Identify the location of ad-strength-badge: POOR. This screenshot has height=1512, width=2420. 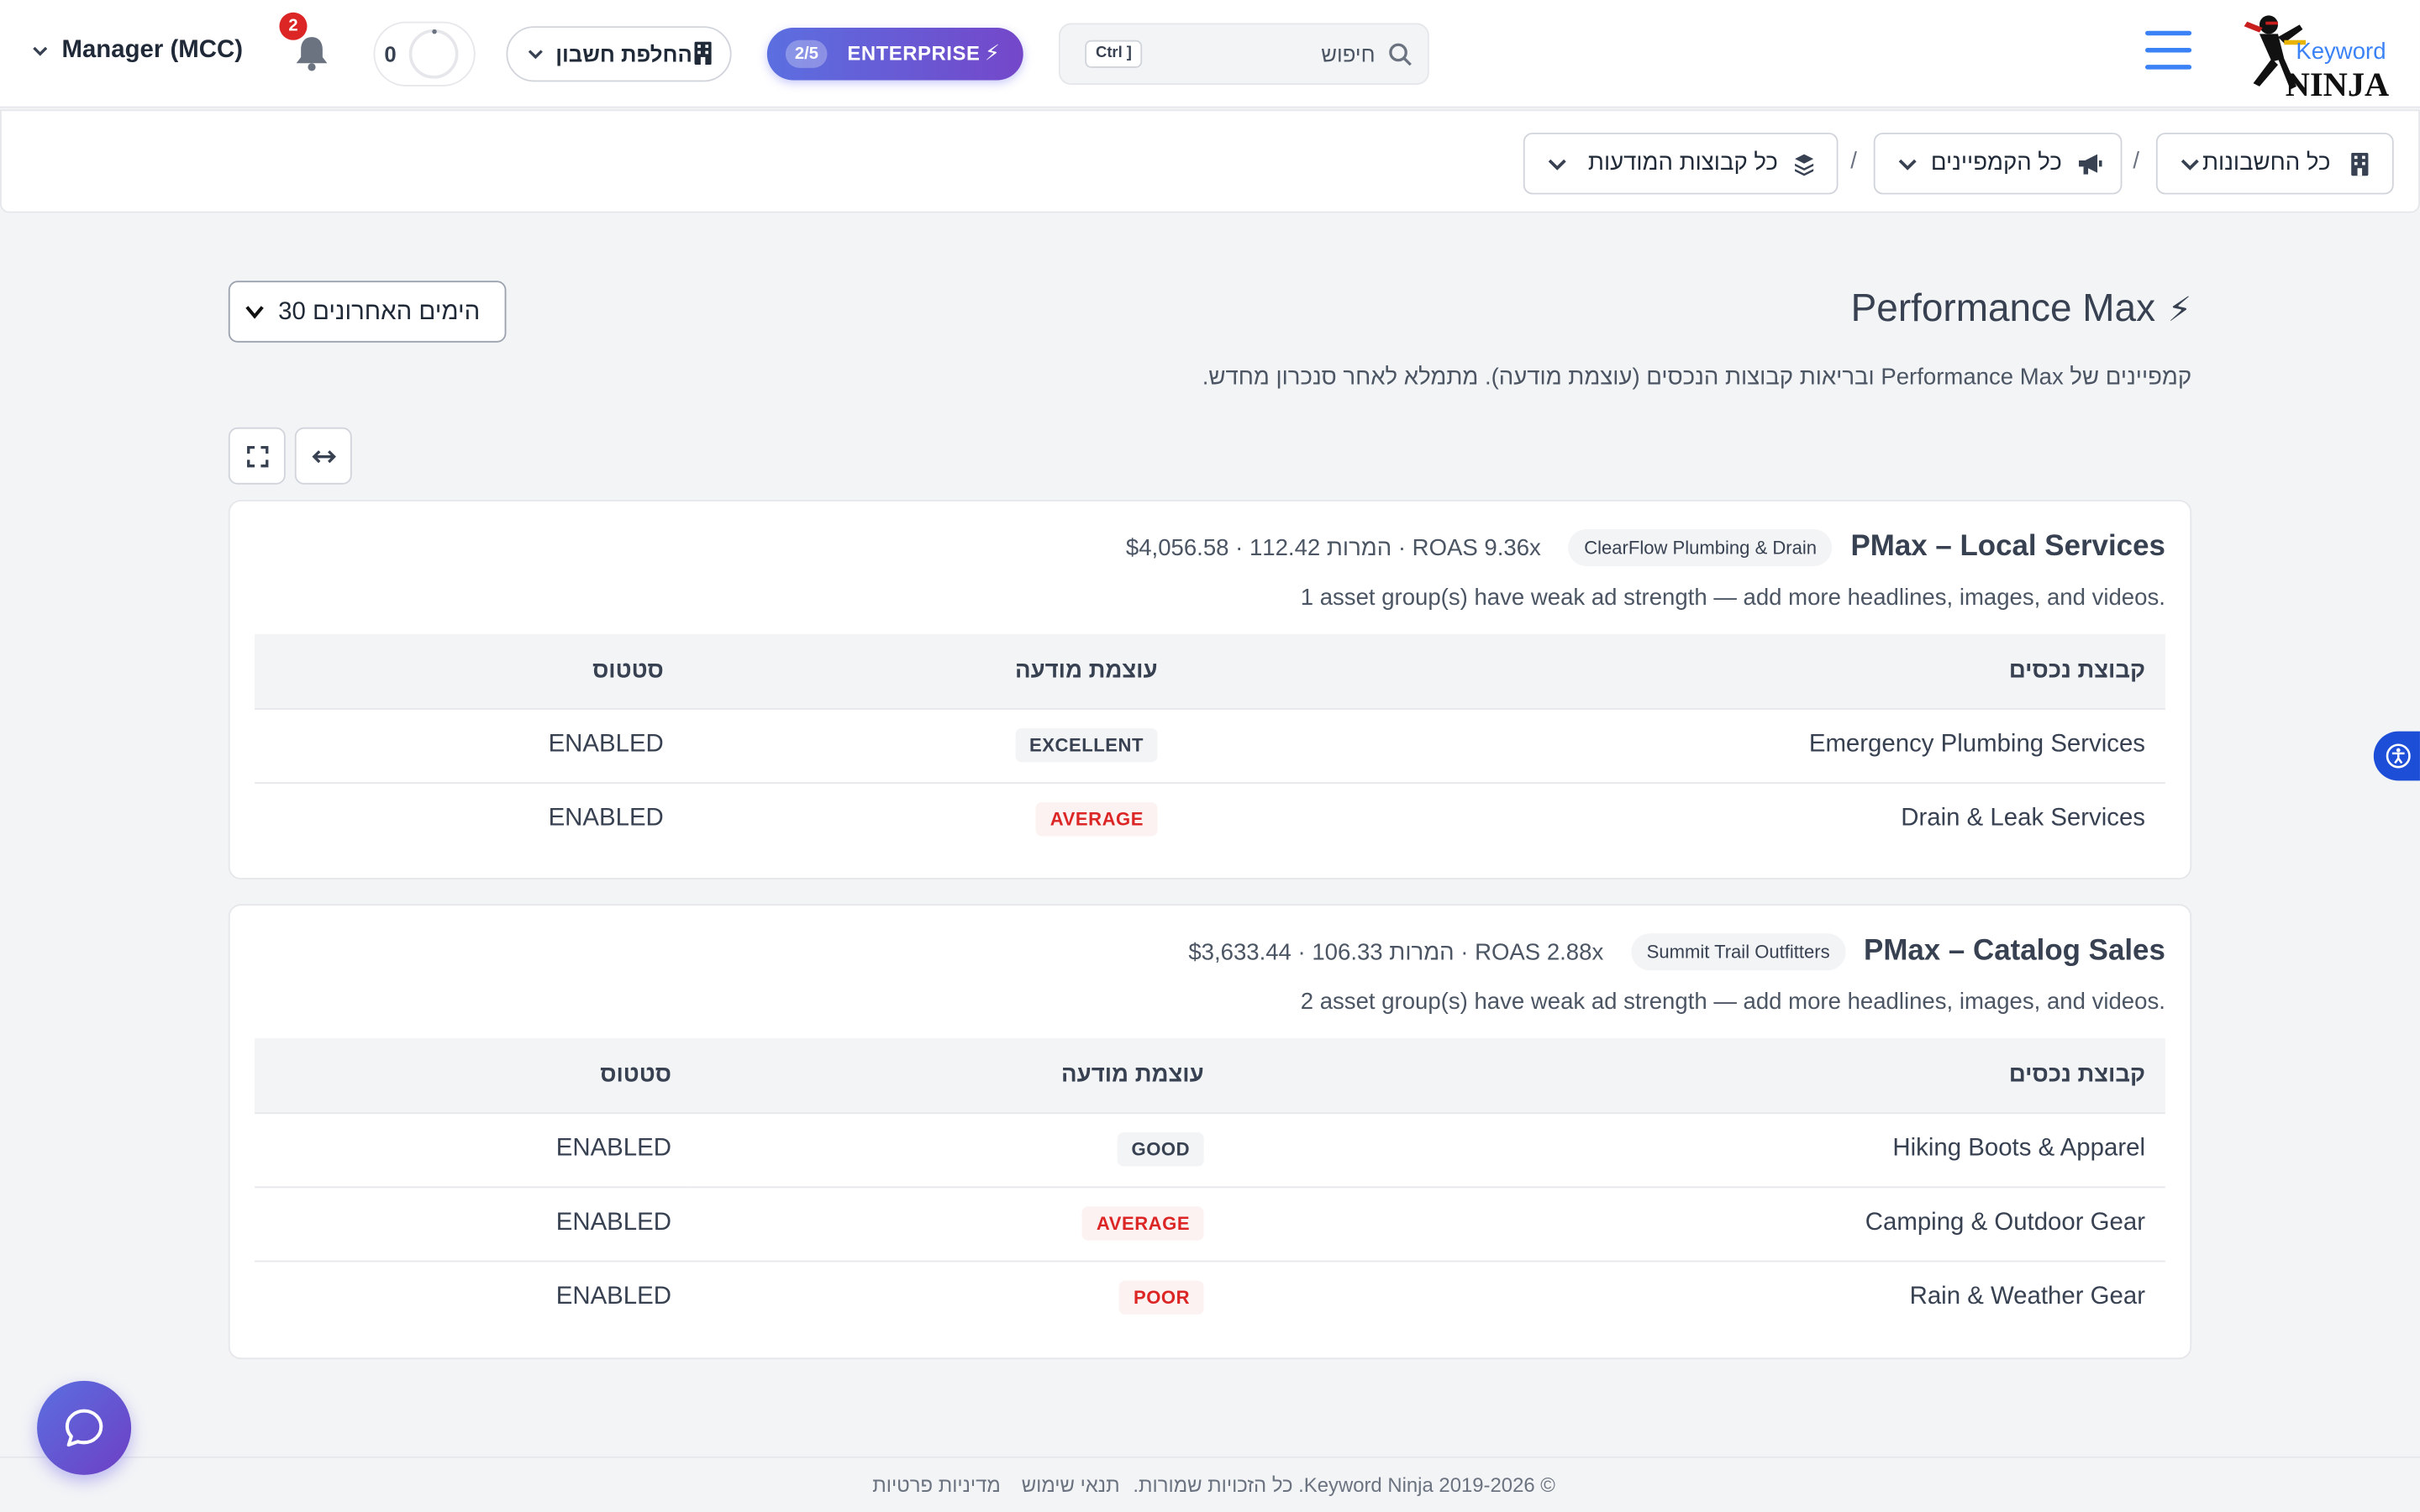
(1162, 1297).